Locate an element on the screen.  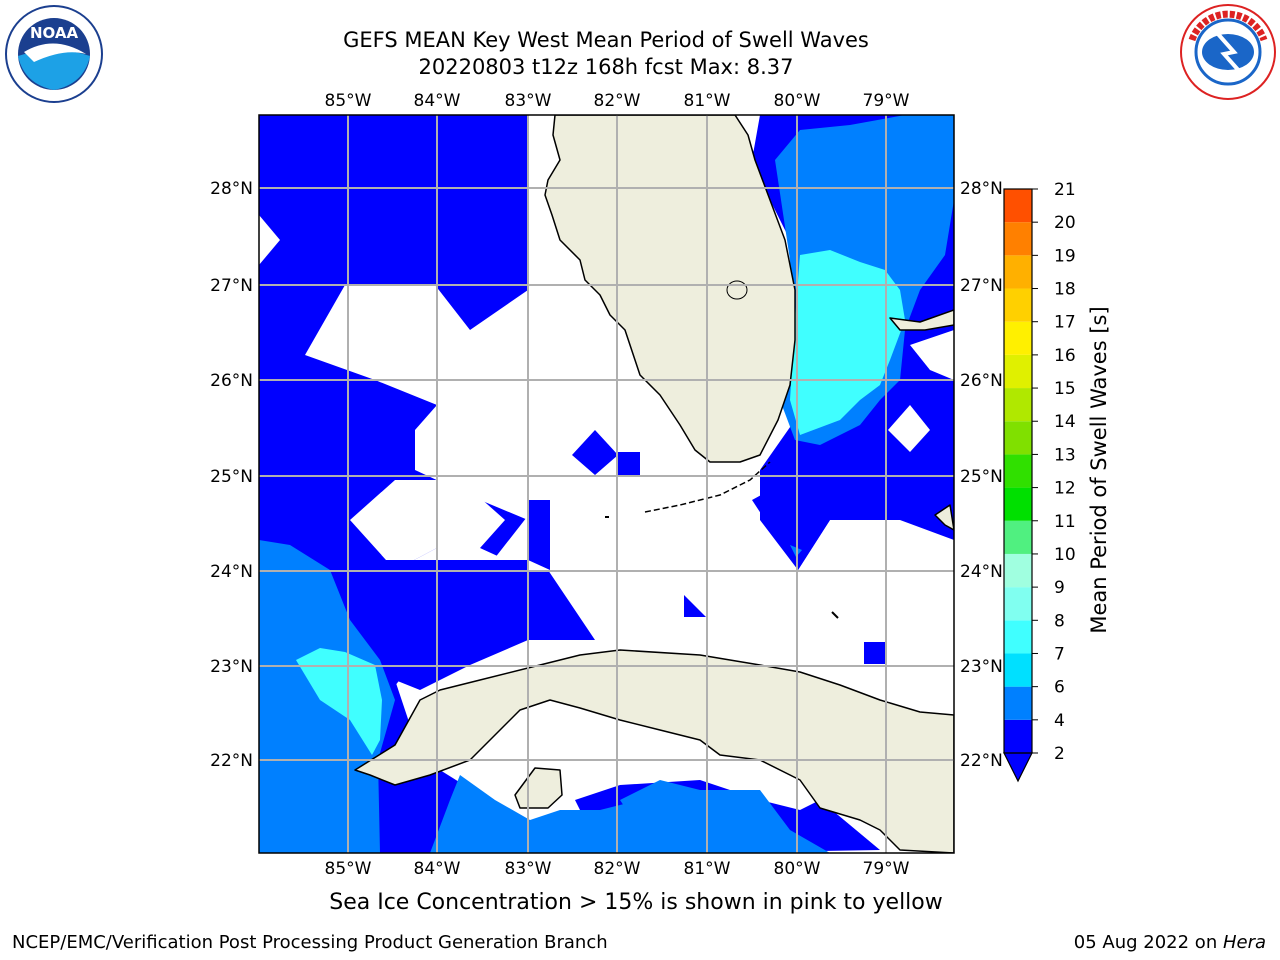
lon-label-top: 81°W is located at coordinates (707, 101).